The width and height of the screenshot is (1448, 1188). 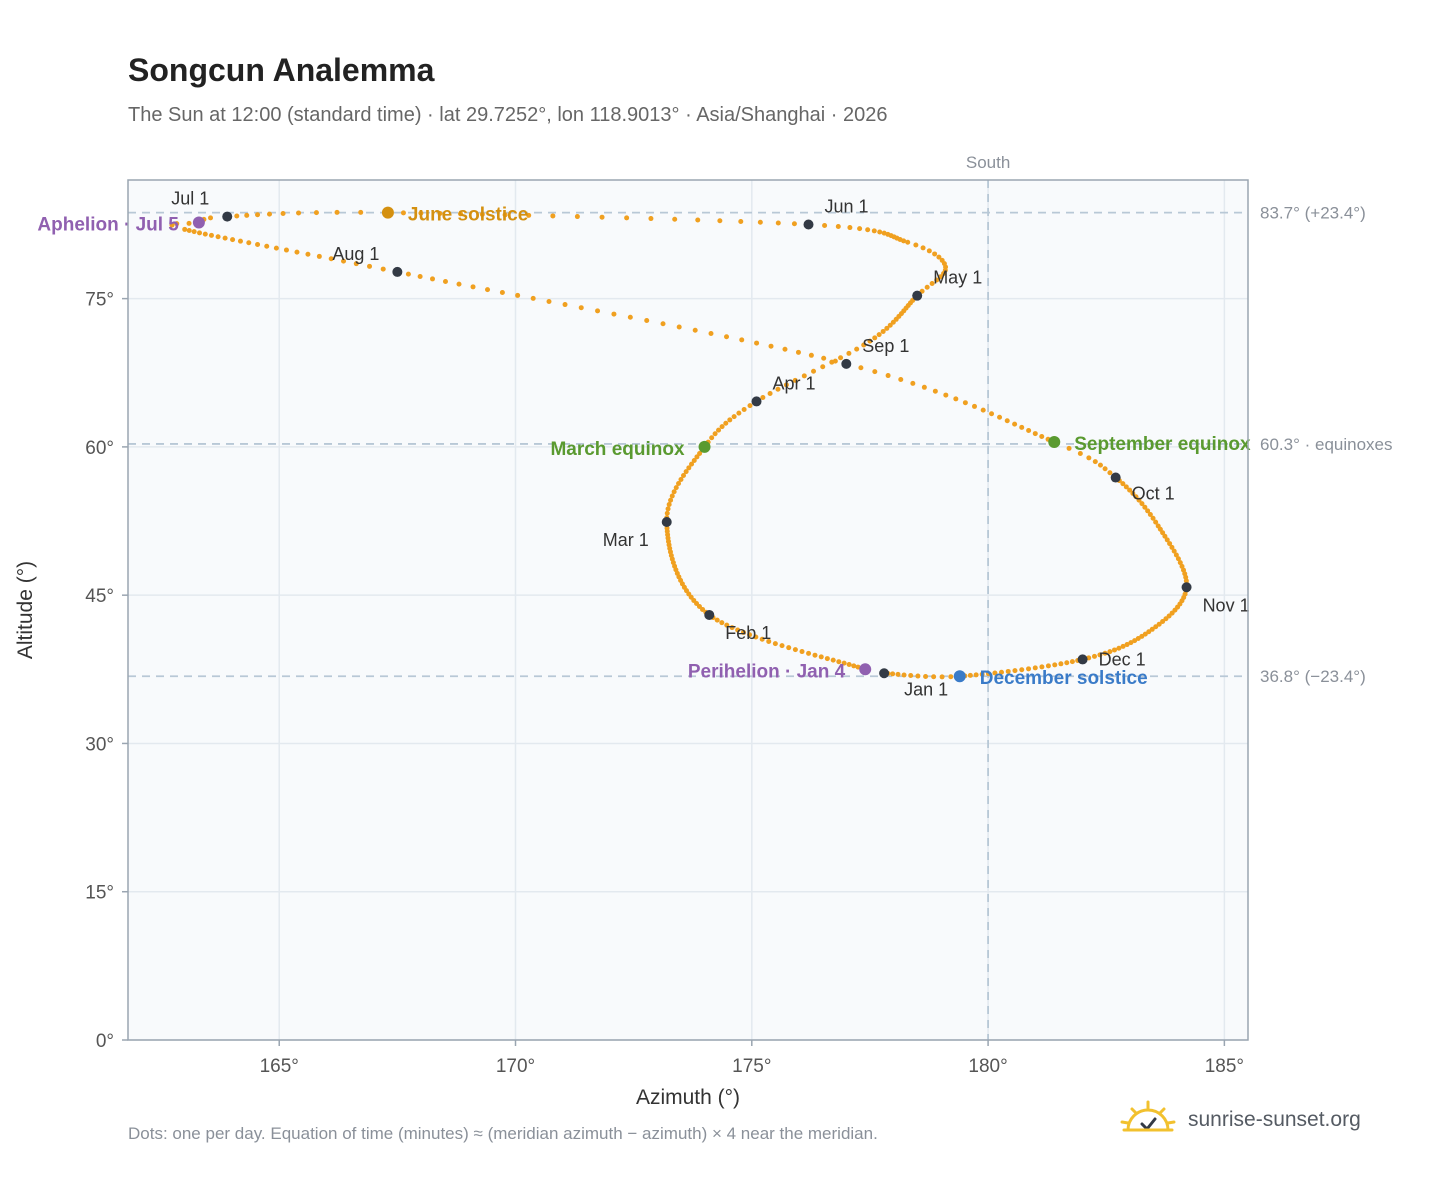 I want to click on x-tick-label: 175°, so click(x=751, y=1066).